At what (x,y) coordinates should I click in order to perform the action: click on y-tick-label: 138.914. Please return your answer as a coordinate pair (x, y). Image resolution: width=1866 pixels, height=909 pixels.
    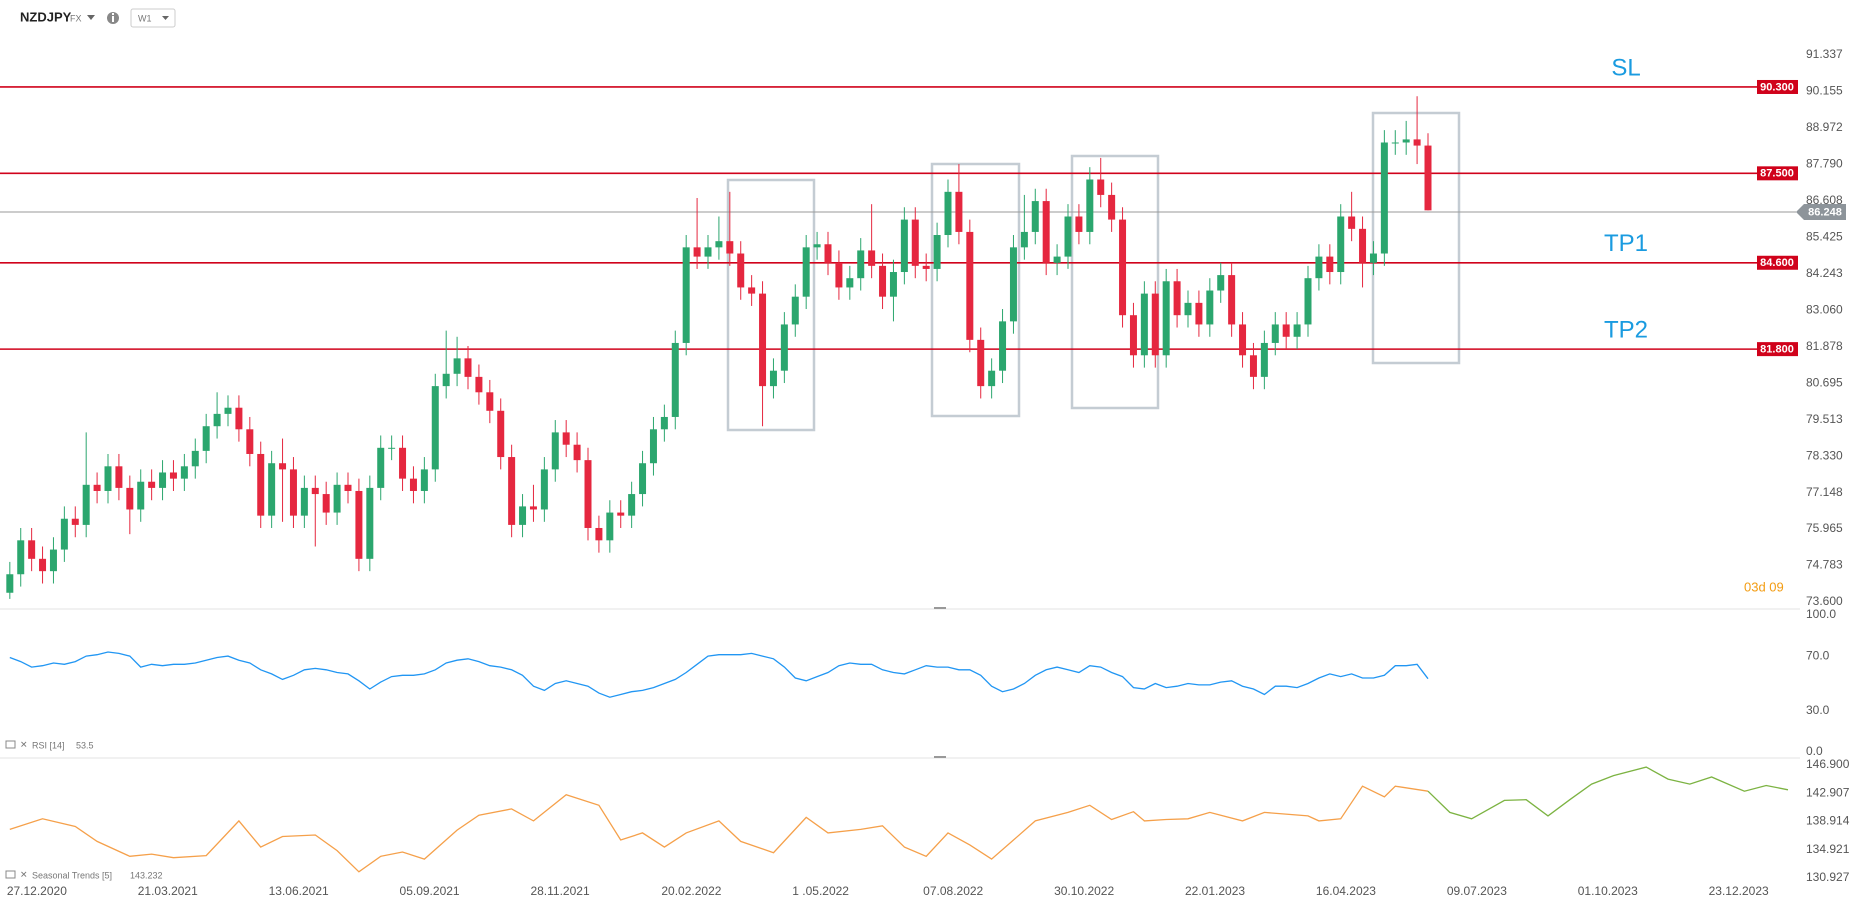
    Looking at the image, I should click on (1828, 821).